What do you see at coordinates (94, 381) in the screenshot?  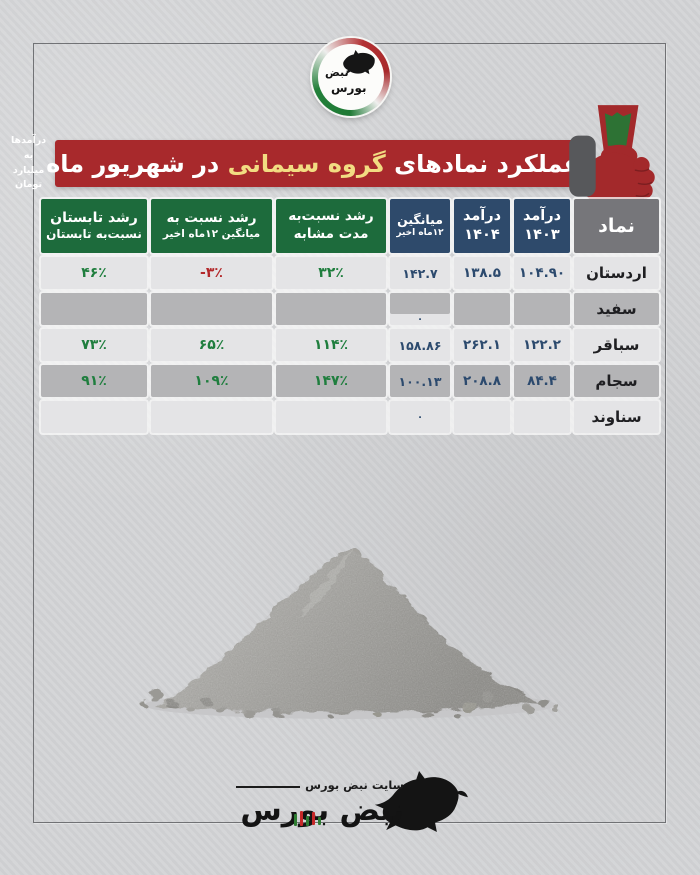 I see `table-row-cell-growth-summer: ۹۱٪` at bounding box center [94, 381].